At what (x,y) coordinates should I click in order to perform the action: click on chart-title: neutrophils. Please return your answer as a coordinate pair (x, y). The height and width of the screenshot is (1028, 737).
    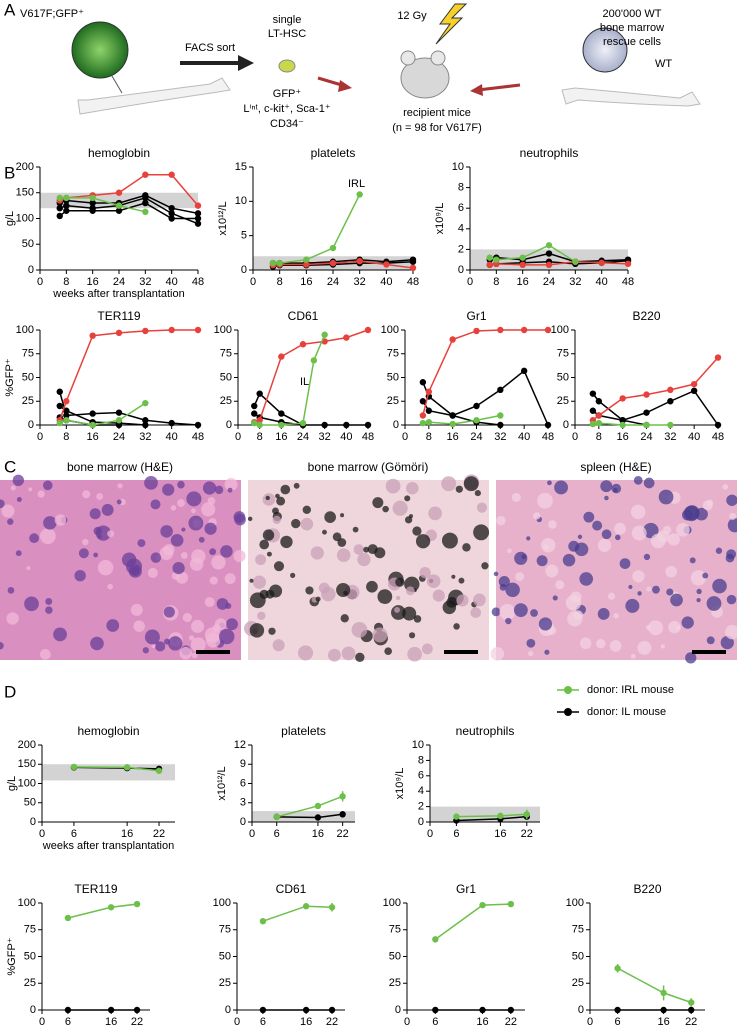
    Looking at the image, I should click on (549, 153).